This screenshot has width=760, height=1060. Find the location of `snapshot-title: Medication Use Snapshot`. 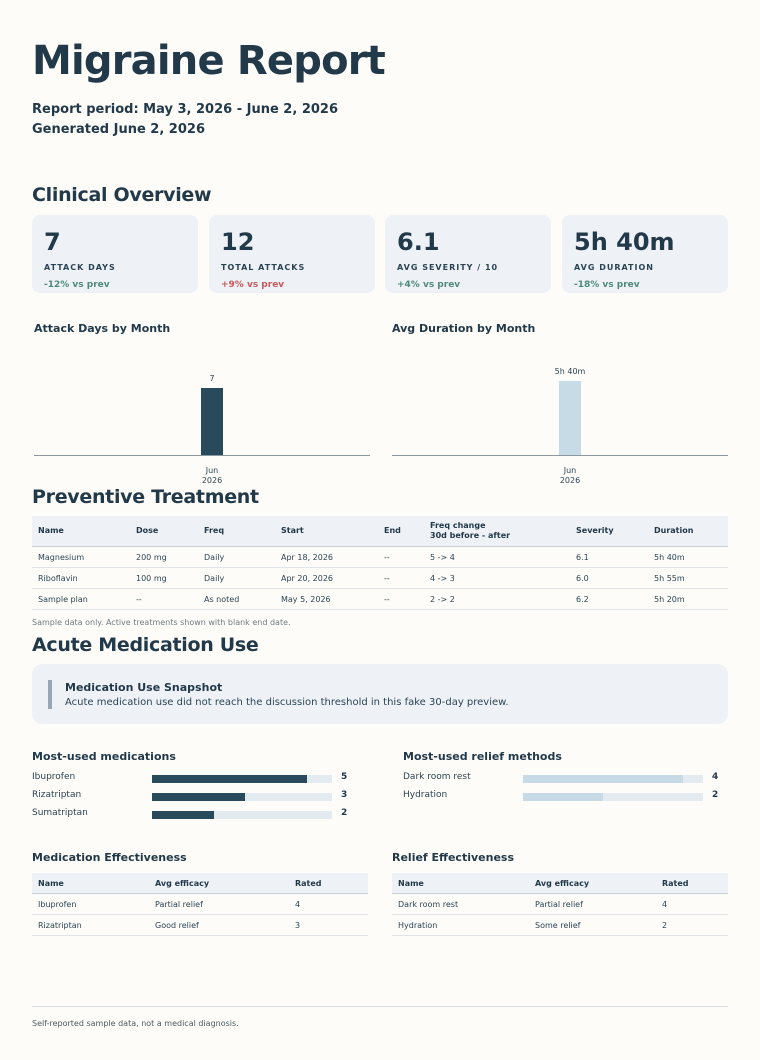

snapshot-title: Medication Use Snapshot is located at coordinates (144, 687).